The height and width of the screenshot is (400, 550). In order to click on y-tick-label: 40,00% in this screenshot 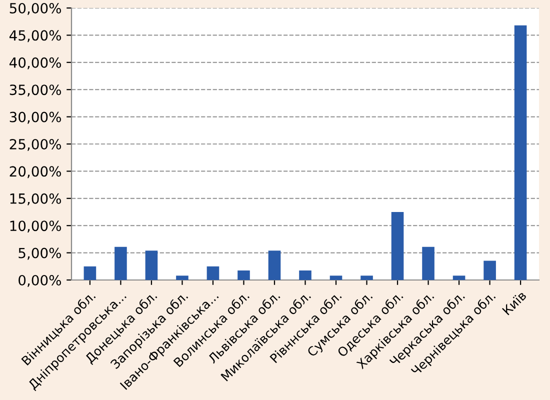, I will do `click(36, 63)`.